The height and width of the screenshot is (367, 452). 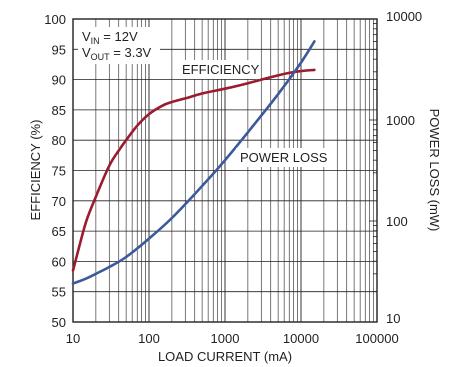 I want to click on y-right-tick-label: 10, so click(x=393, y=318).